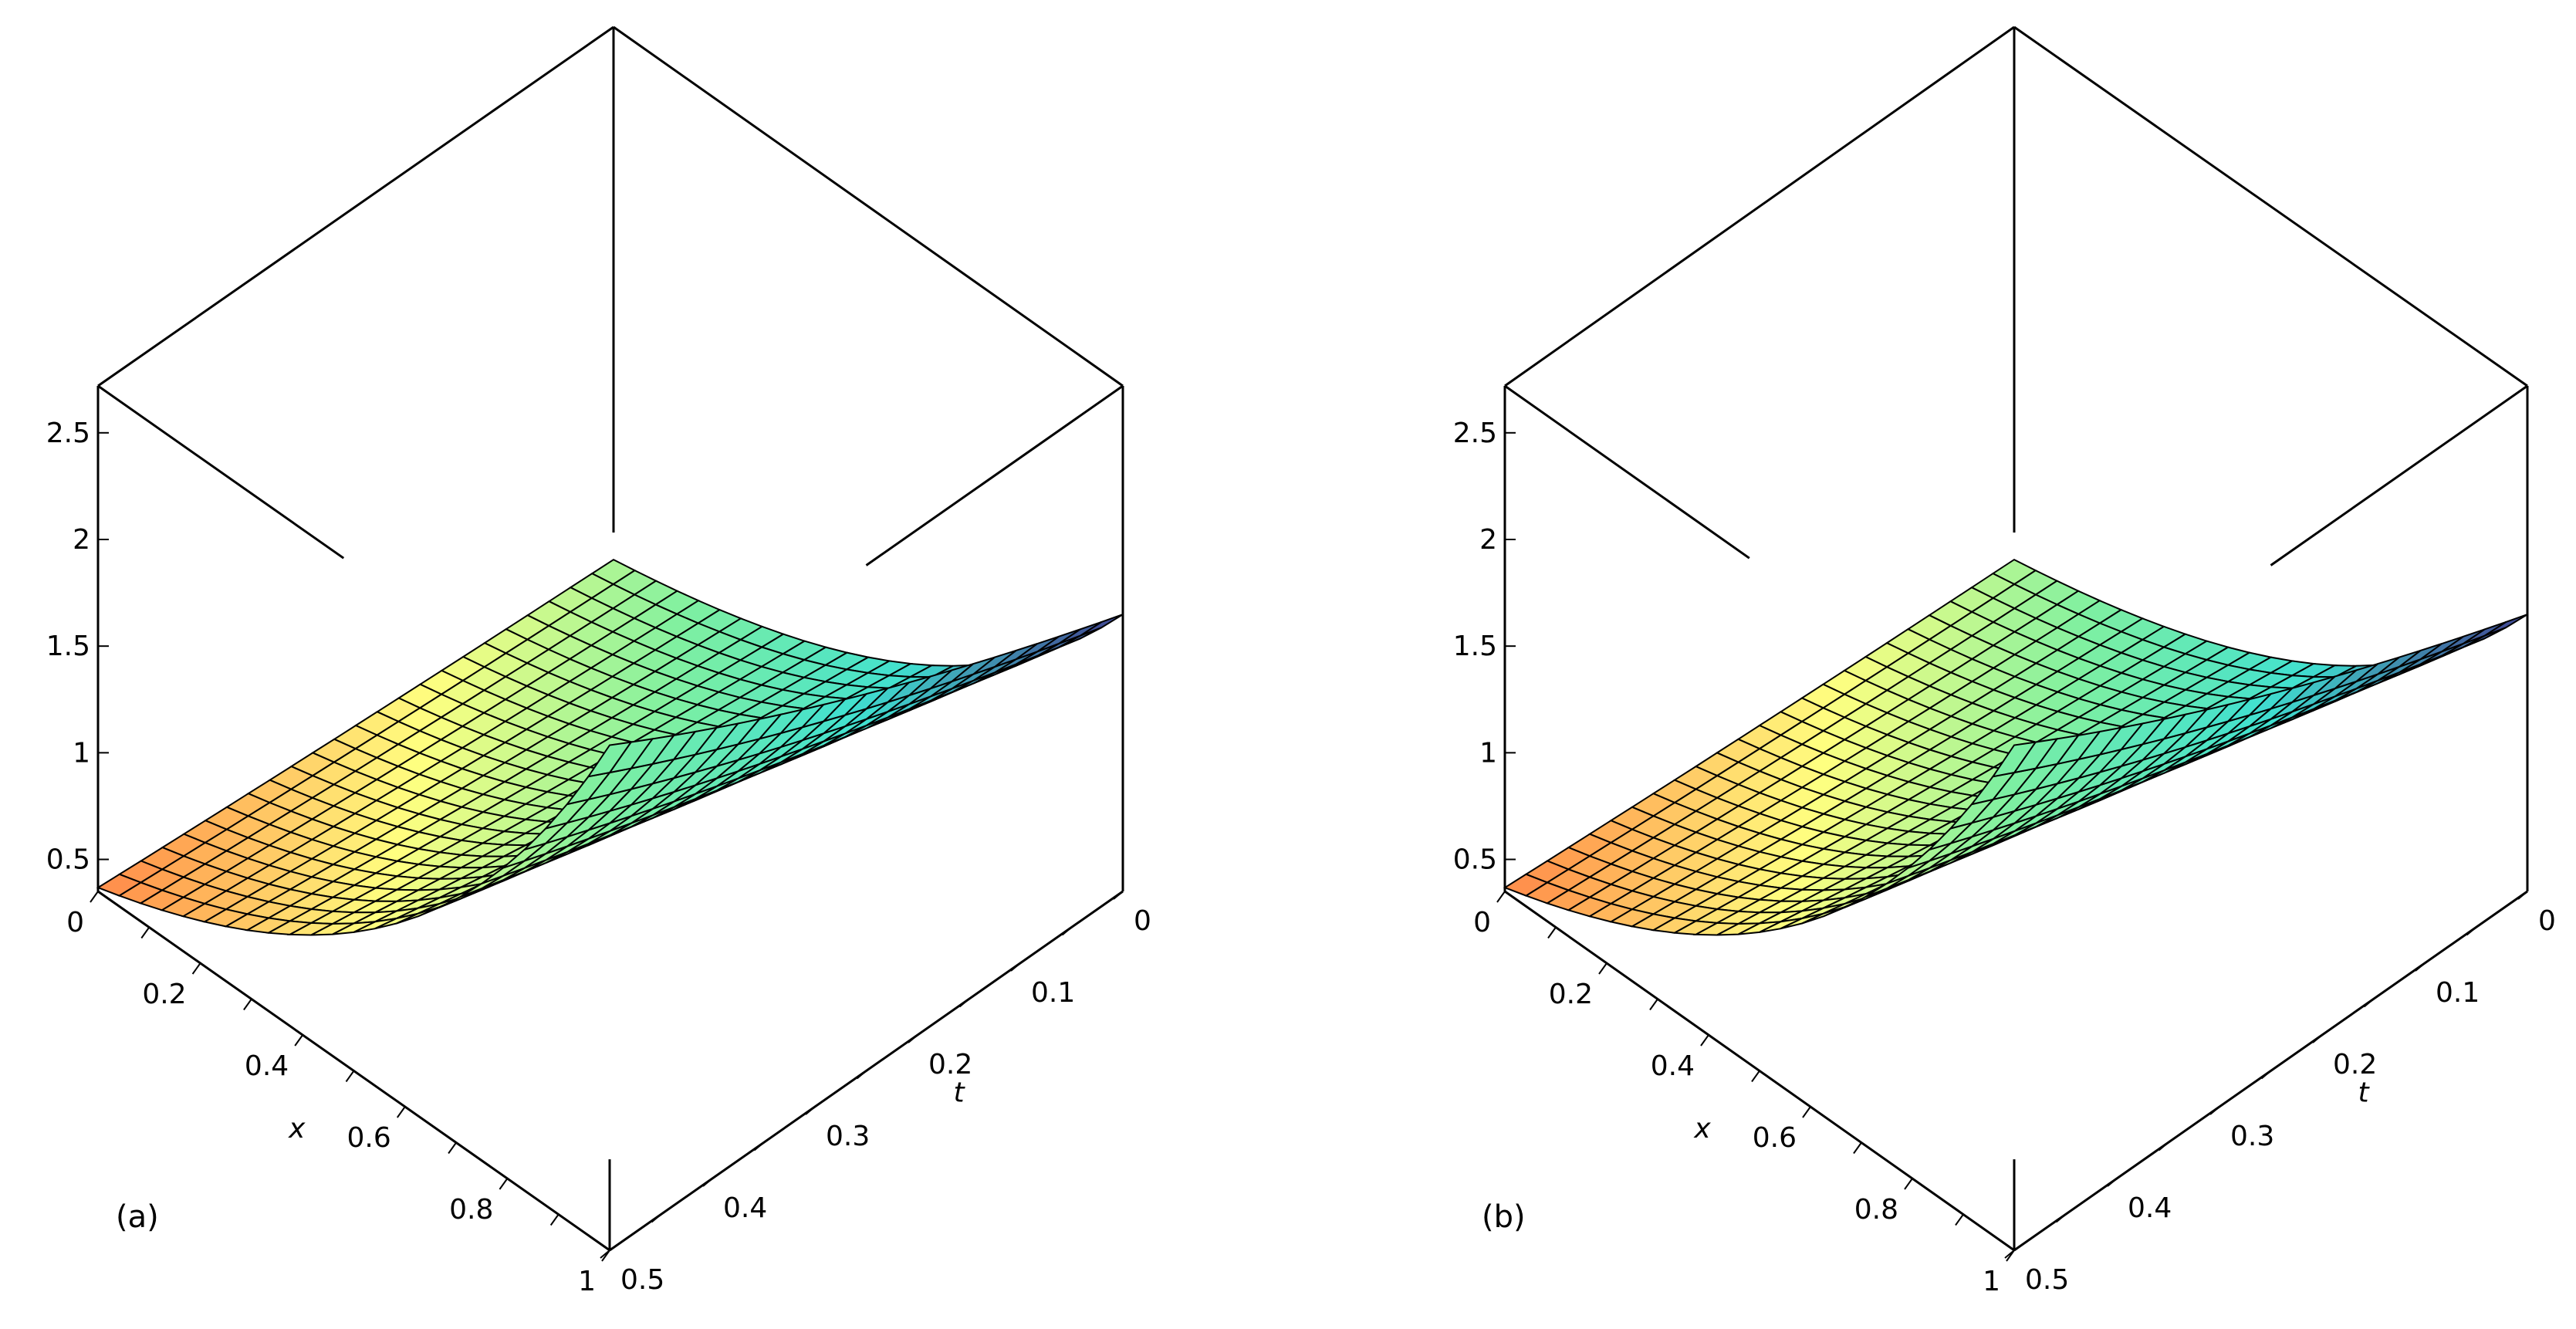 Image resolution: width=2576 pixels, height=1329 pixels. What do you see at coordinates (68, 646) in the screenshot?
I see `z-tick-label: 1.5` at bounding box center [68, 646].